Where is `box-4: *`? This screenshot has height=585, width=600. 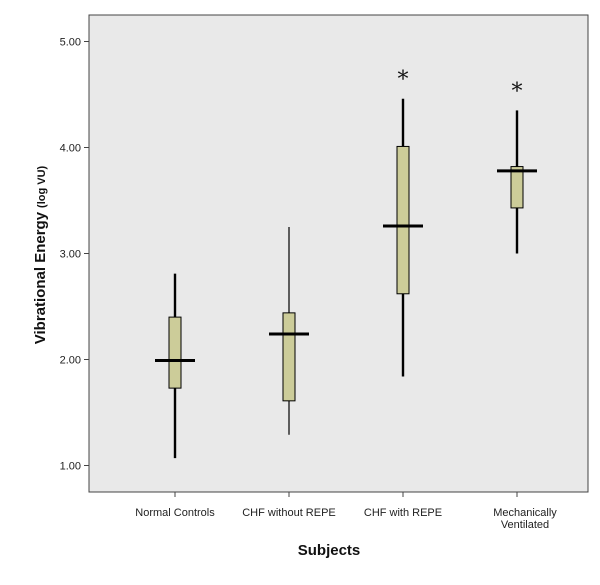
box-4: * is located at coordinates (517, 166).